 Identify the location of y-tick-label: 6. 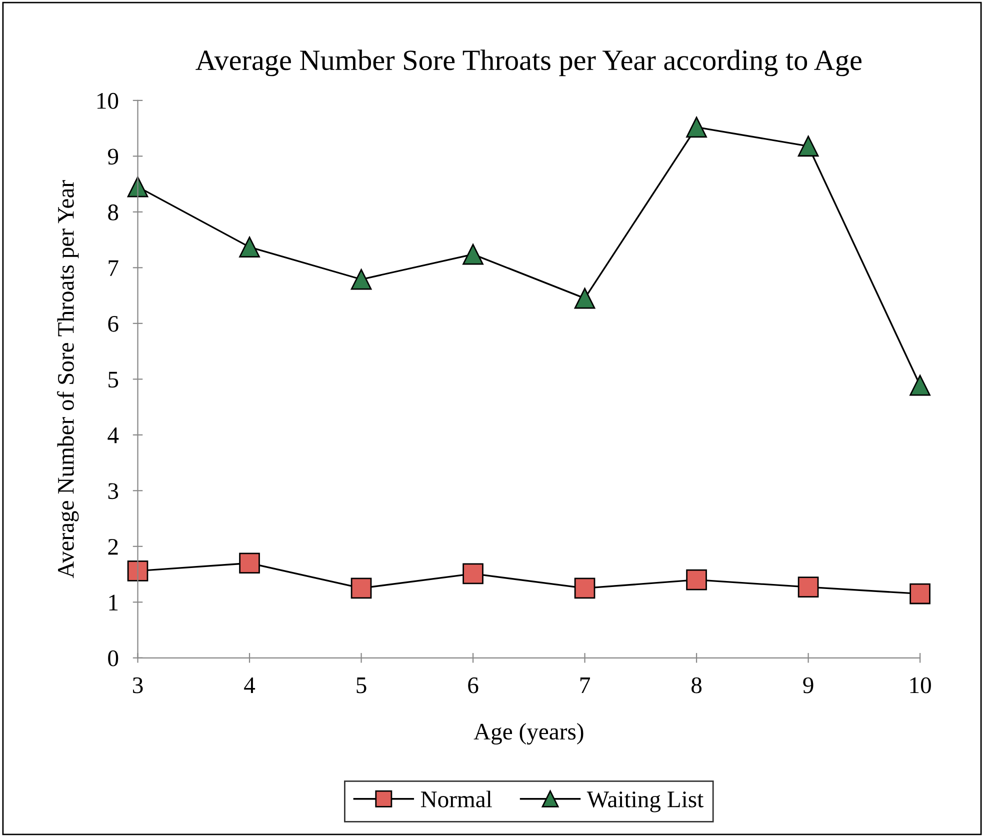
(113, 324).